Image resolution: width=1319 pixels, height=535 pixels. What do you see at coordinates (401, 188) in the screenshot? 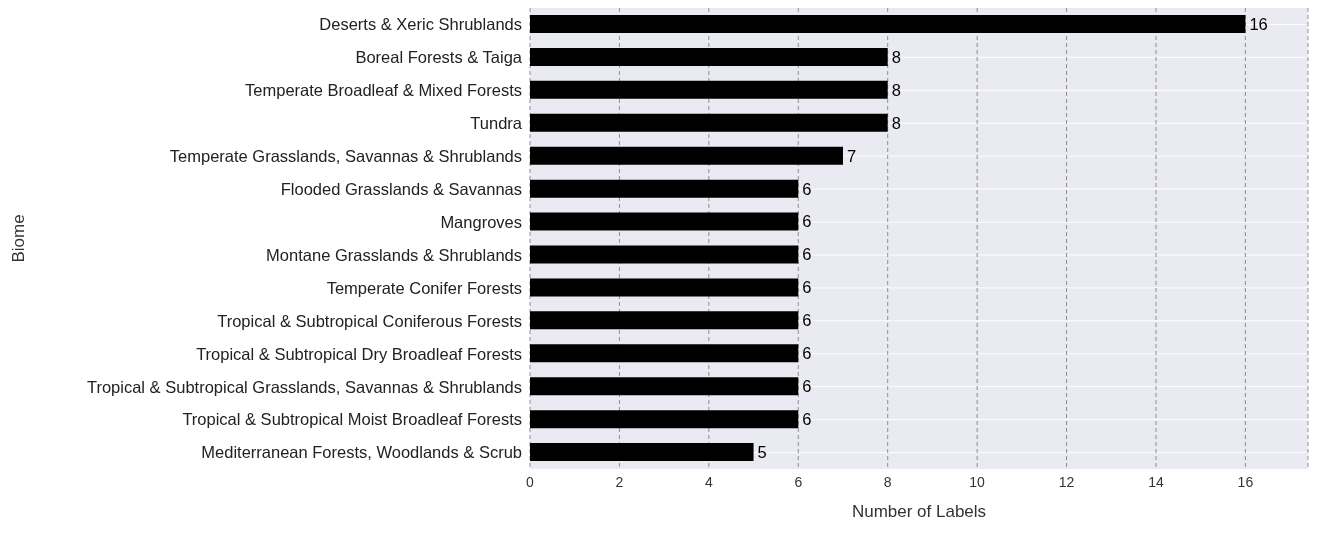
I see `y-tick-label: Flooded Grasslands & Savannas` at bounding box center [401, 188].